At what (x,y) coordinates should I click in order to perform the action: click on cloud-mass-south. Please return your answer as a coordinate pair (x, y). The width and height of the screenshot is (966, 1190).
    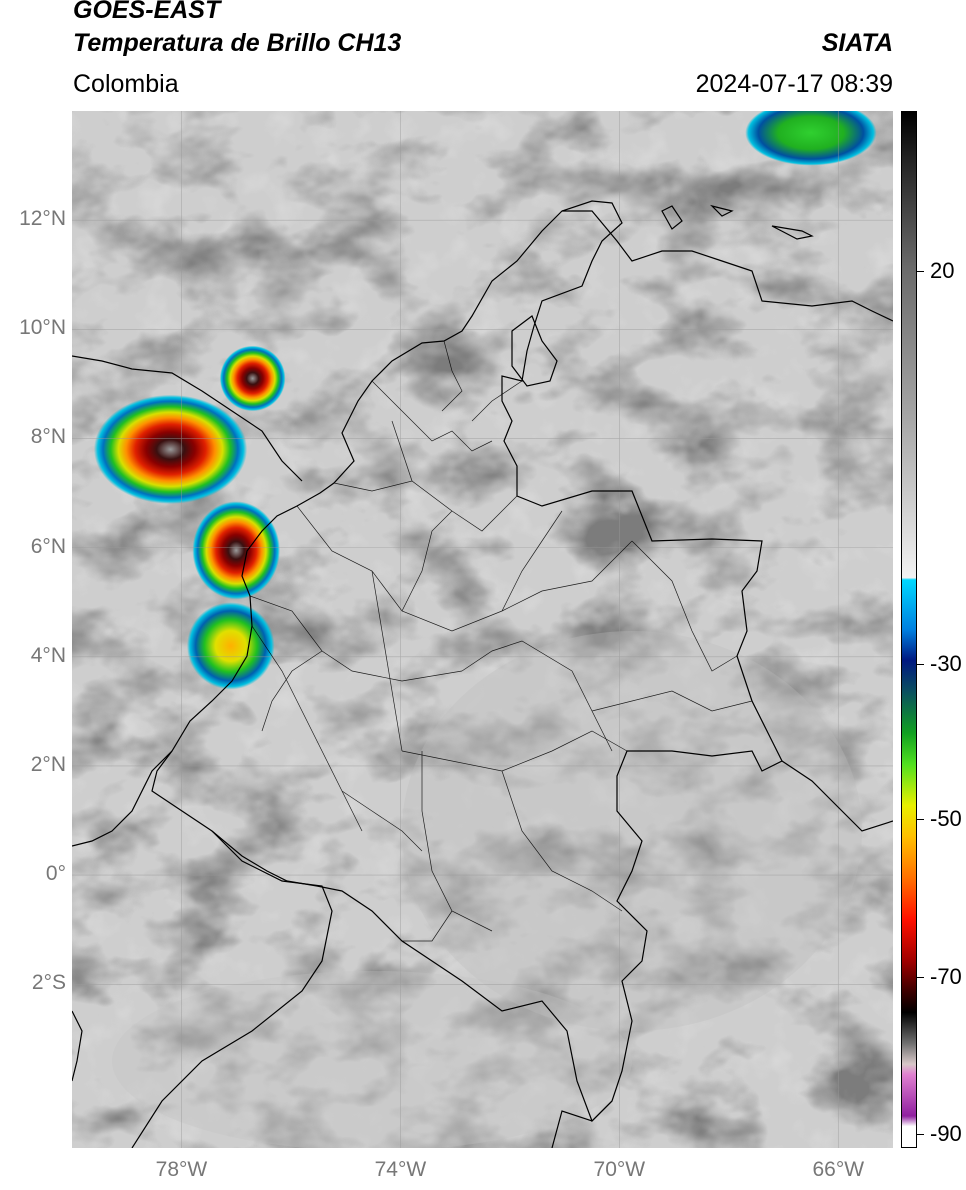
    Looking at the image, I should click on (372, 1059).